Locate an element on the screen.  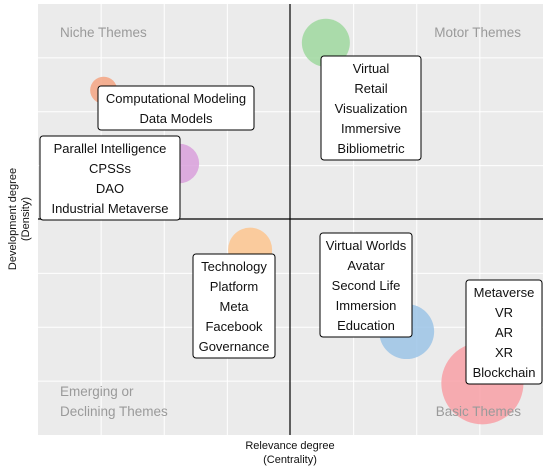
x-axis-subtitle: (Centrality) is located at coordinates (290, 460).